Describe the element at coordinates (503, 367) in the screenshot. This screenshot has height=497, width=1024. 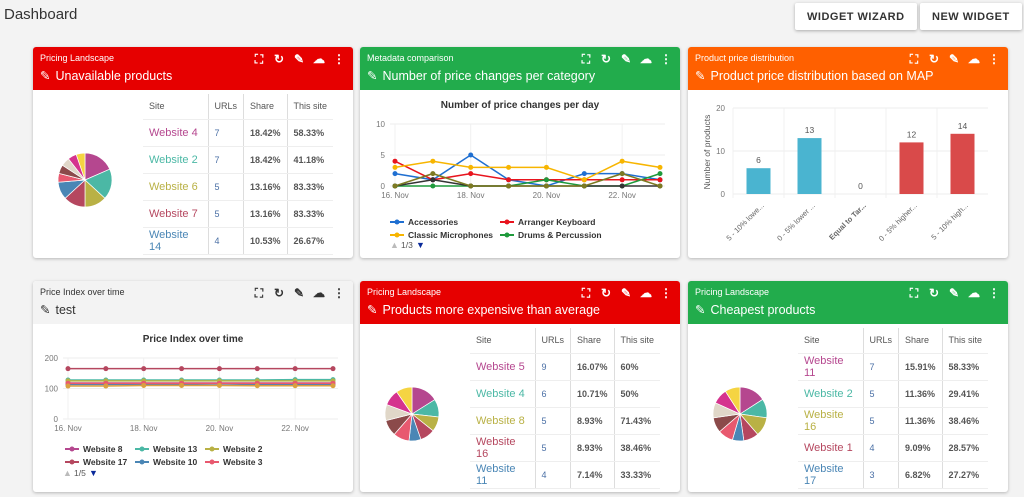
I see `site-link: Website 5` at that location.